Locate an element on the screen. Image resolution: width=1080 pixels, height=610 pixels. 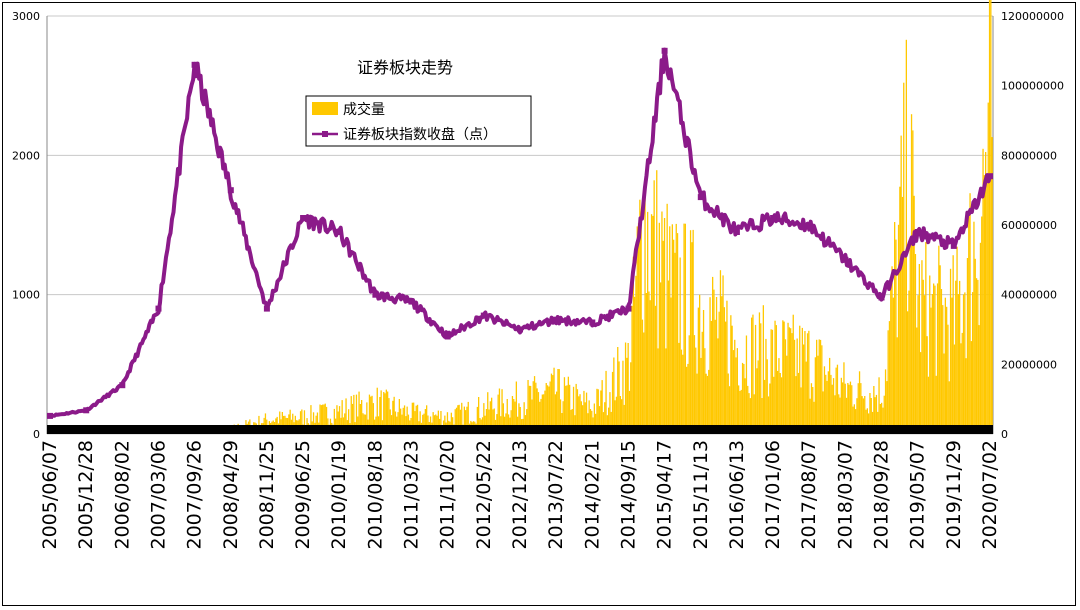
x-tick-label: 2011/10/20 is located at coordinates (448, 495).